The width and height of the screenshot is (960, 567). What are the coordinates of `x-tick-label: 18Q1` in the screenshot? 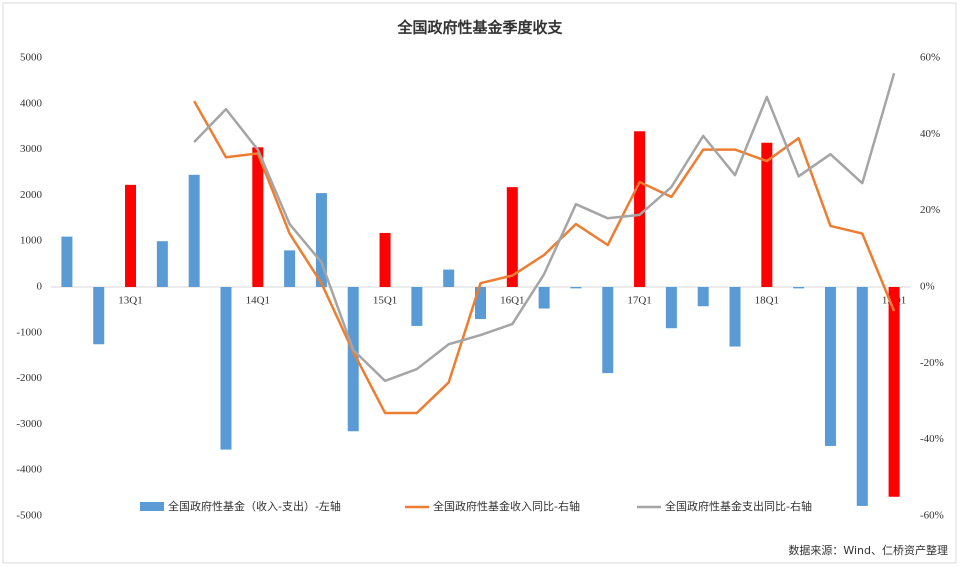 It's located at (767, 301).